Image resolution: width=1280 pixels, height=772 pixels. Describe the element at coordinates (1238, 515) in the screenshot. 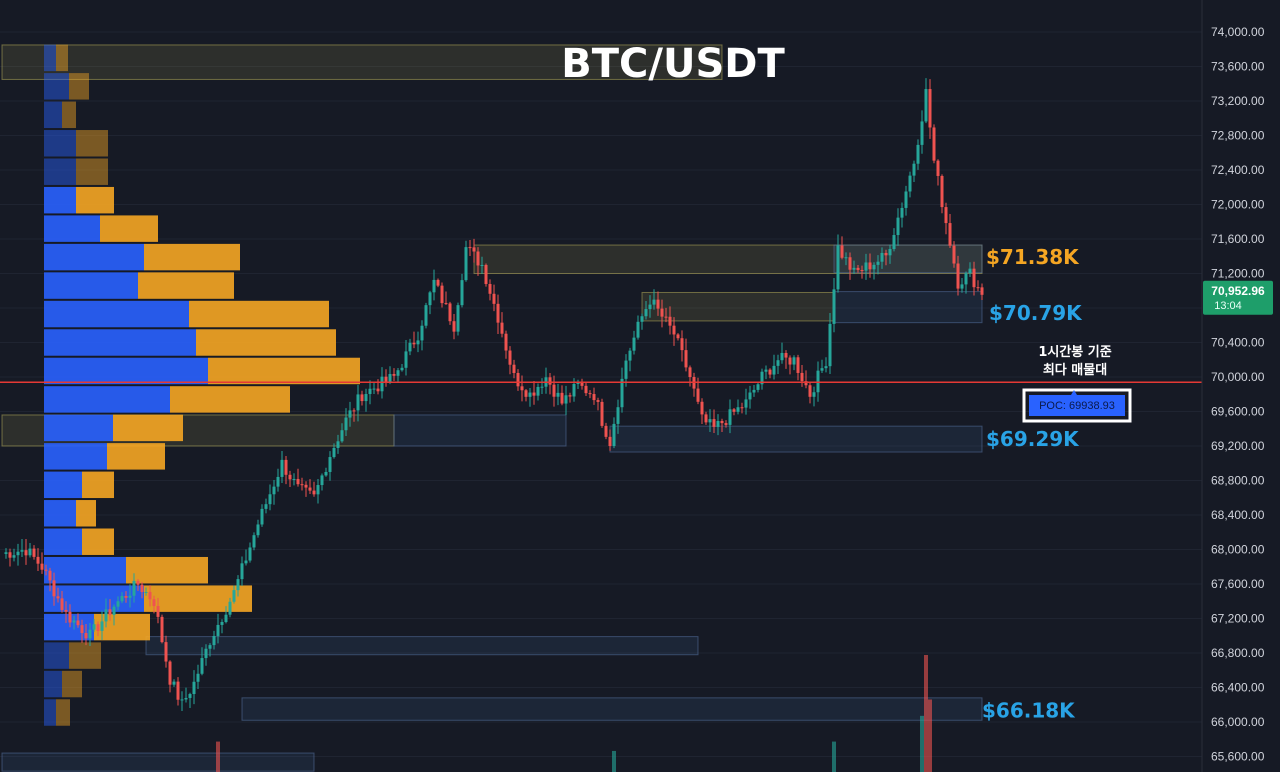

I see `y-tick-label: 68,400.00` at that location.